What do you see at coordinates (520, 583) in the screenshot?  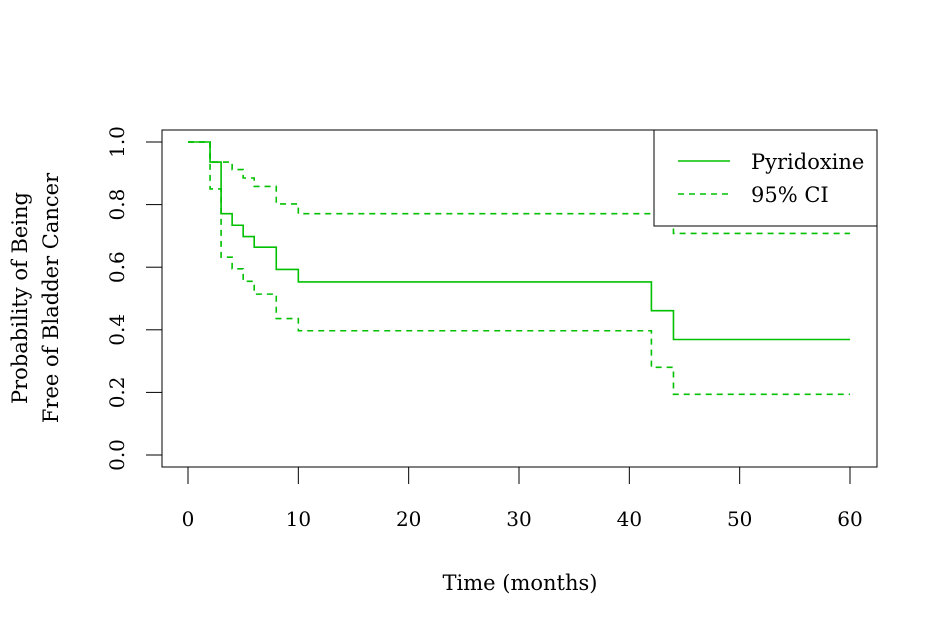 I see `x-axis-label: Time (months)` at bounding box center [520, 583].